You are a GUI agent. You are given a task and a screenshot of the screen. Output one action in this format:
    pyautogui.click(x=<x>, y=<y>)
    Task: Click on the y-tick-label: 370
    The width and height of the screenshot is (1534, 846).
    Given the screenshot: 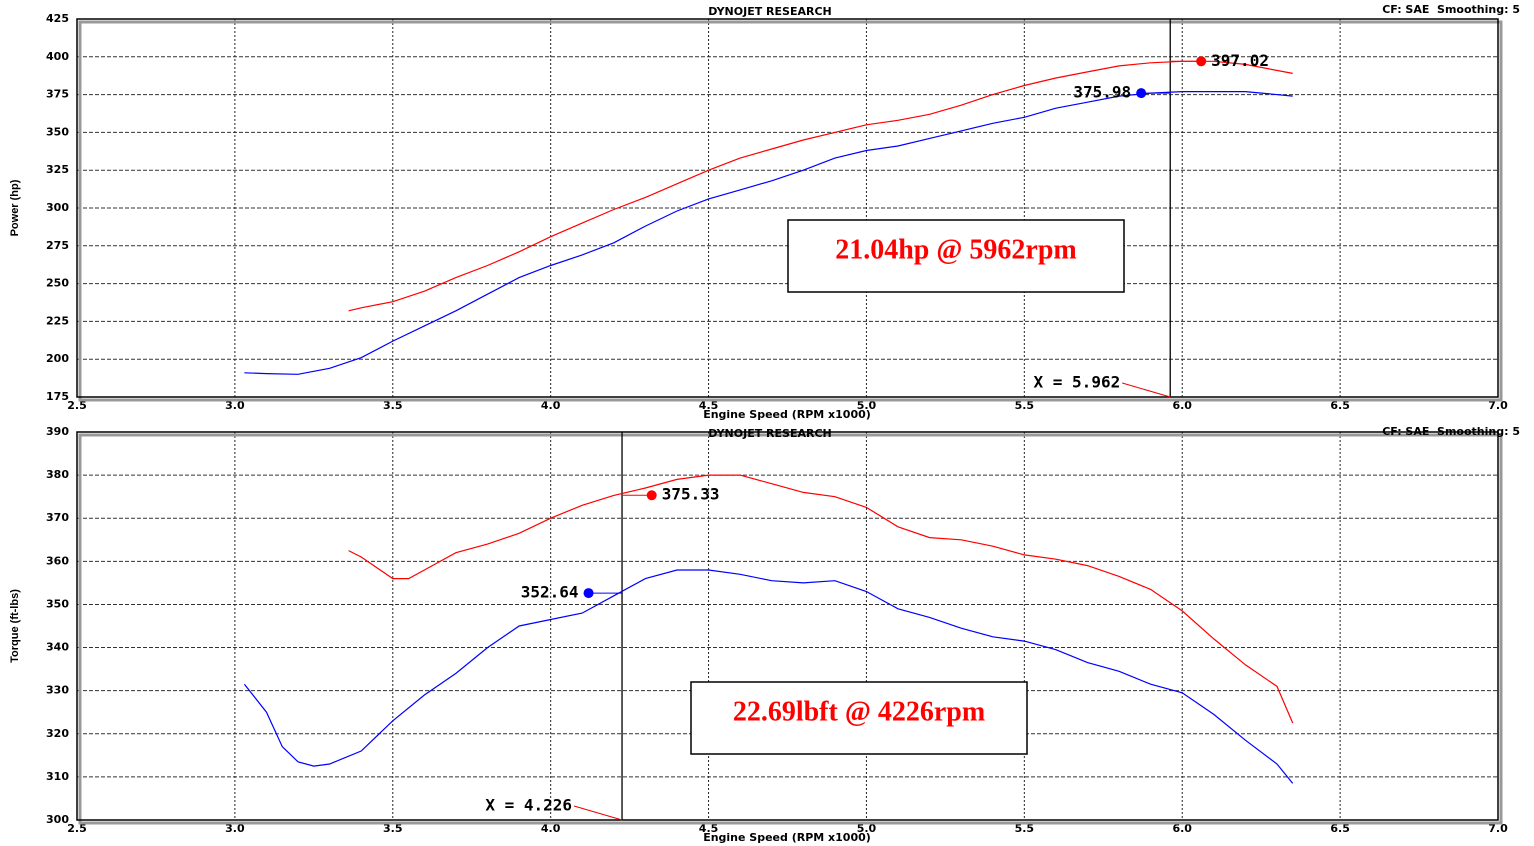 What is the action you would take?
    pyautogui.click(x=57, y=517)
    